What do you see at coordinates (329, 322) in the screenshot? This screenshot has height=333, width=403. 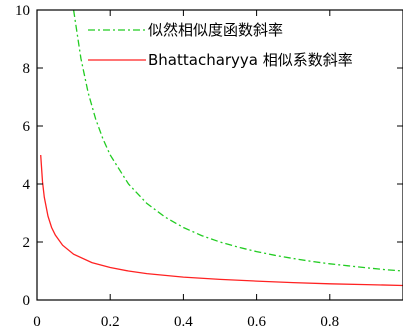 I see `x-tick-label: 0.8` at bounding box center [329, 322].